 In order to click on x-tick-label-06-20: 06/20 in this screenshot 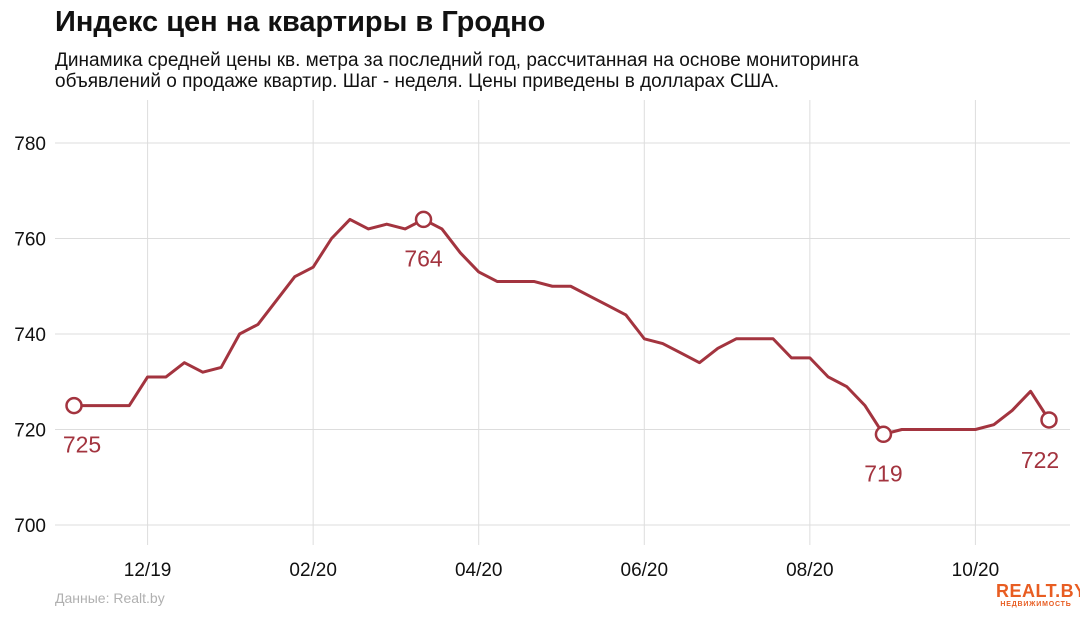, I will do `click(645, 570)`.